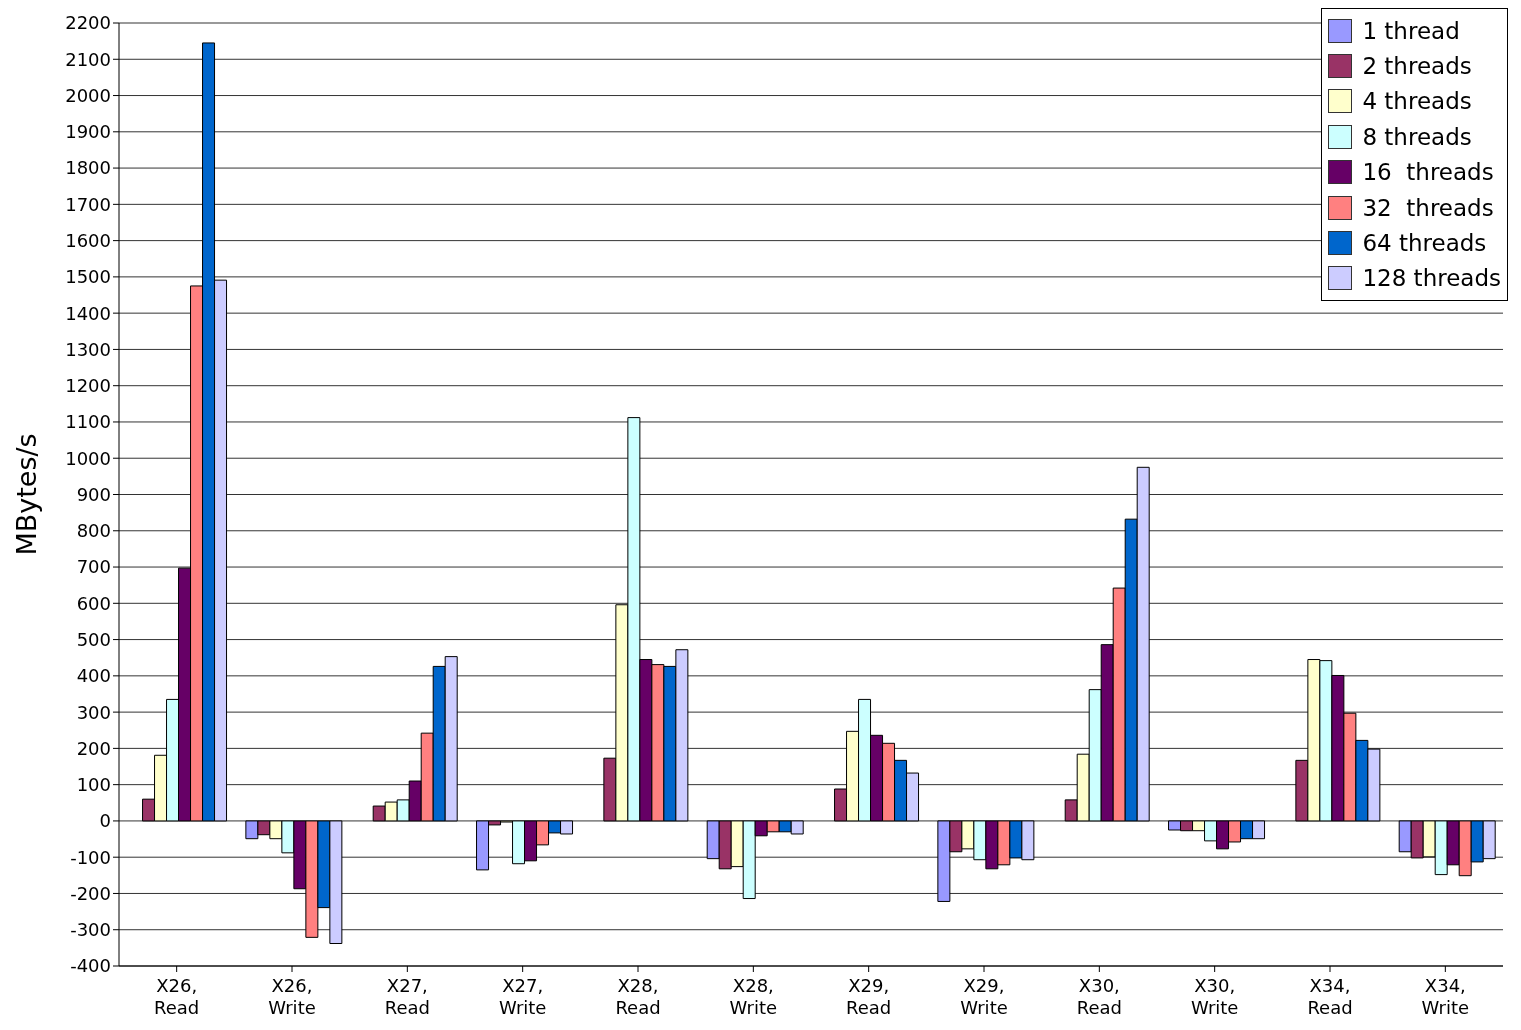  I want to click on y-tick-label: 500, so click(93, 639).